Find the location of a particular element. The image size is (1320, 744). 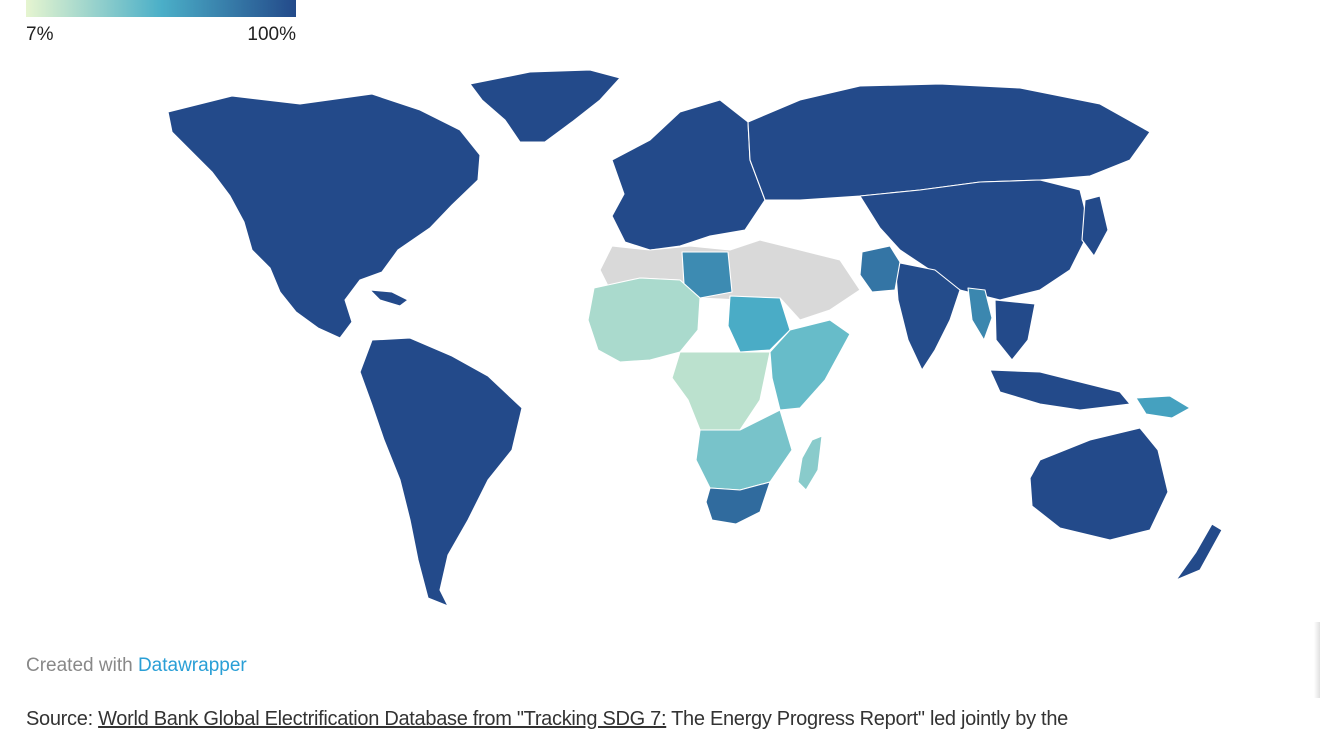

region-australia is located at coordinates (1099, 484).